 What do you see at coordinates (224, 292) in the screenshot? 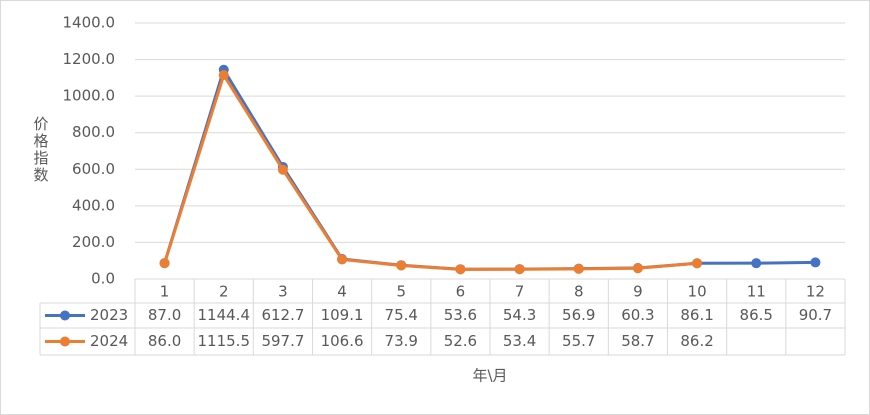
I see `x-tick-label: 2` at bounding box center [224, 292].